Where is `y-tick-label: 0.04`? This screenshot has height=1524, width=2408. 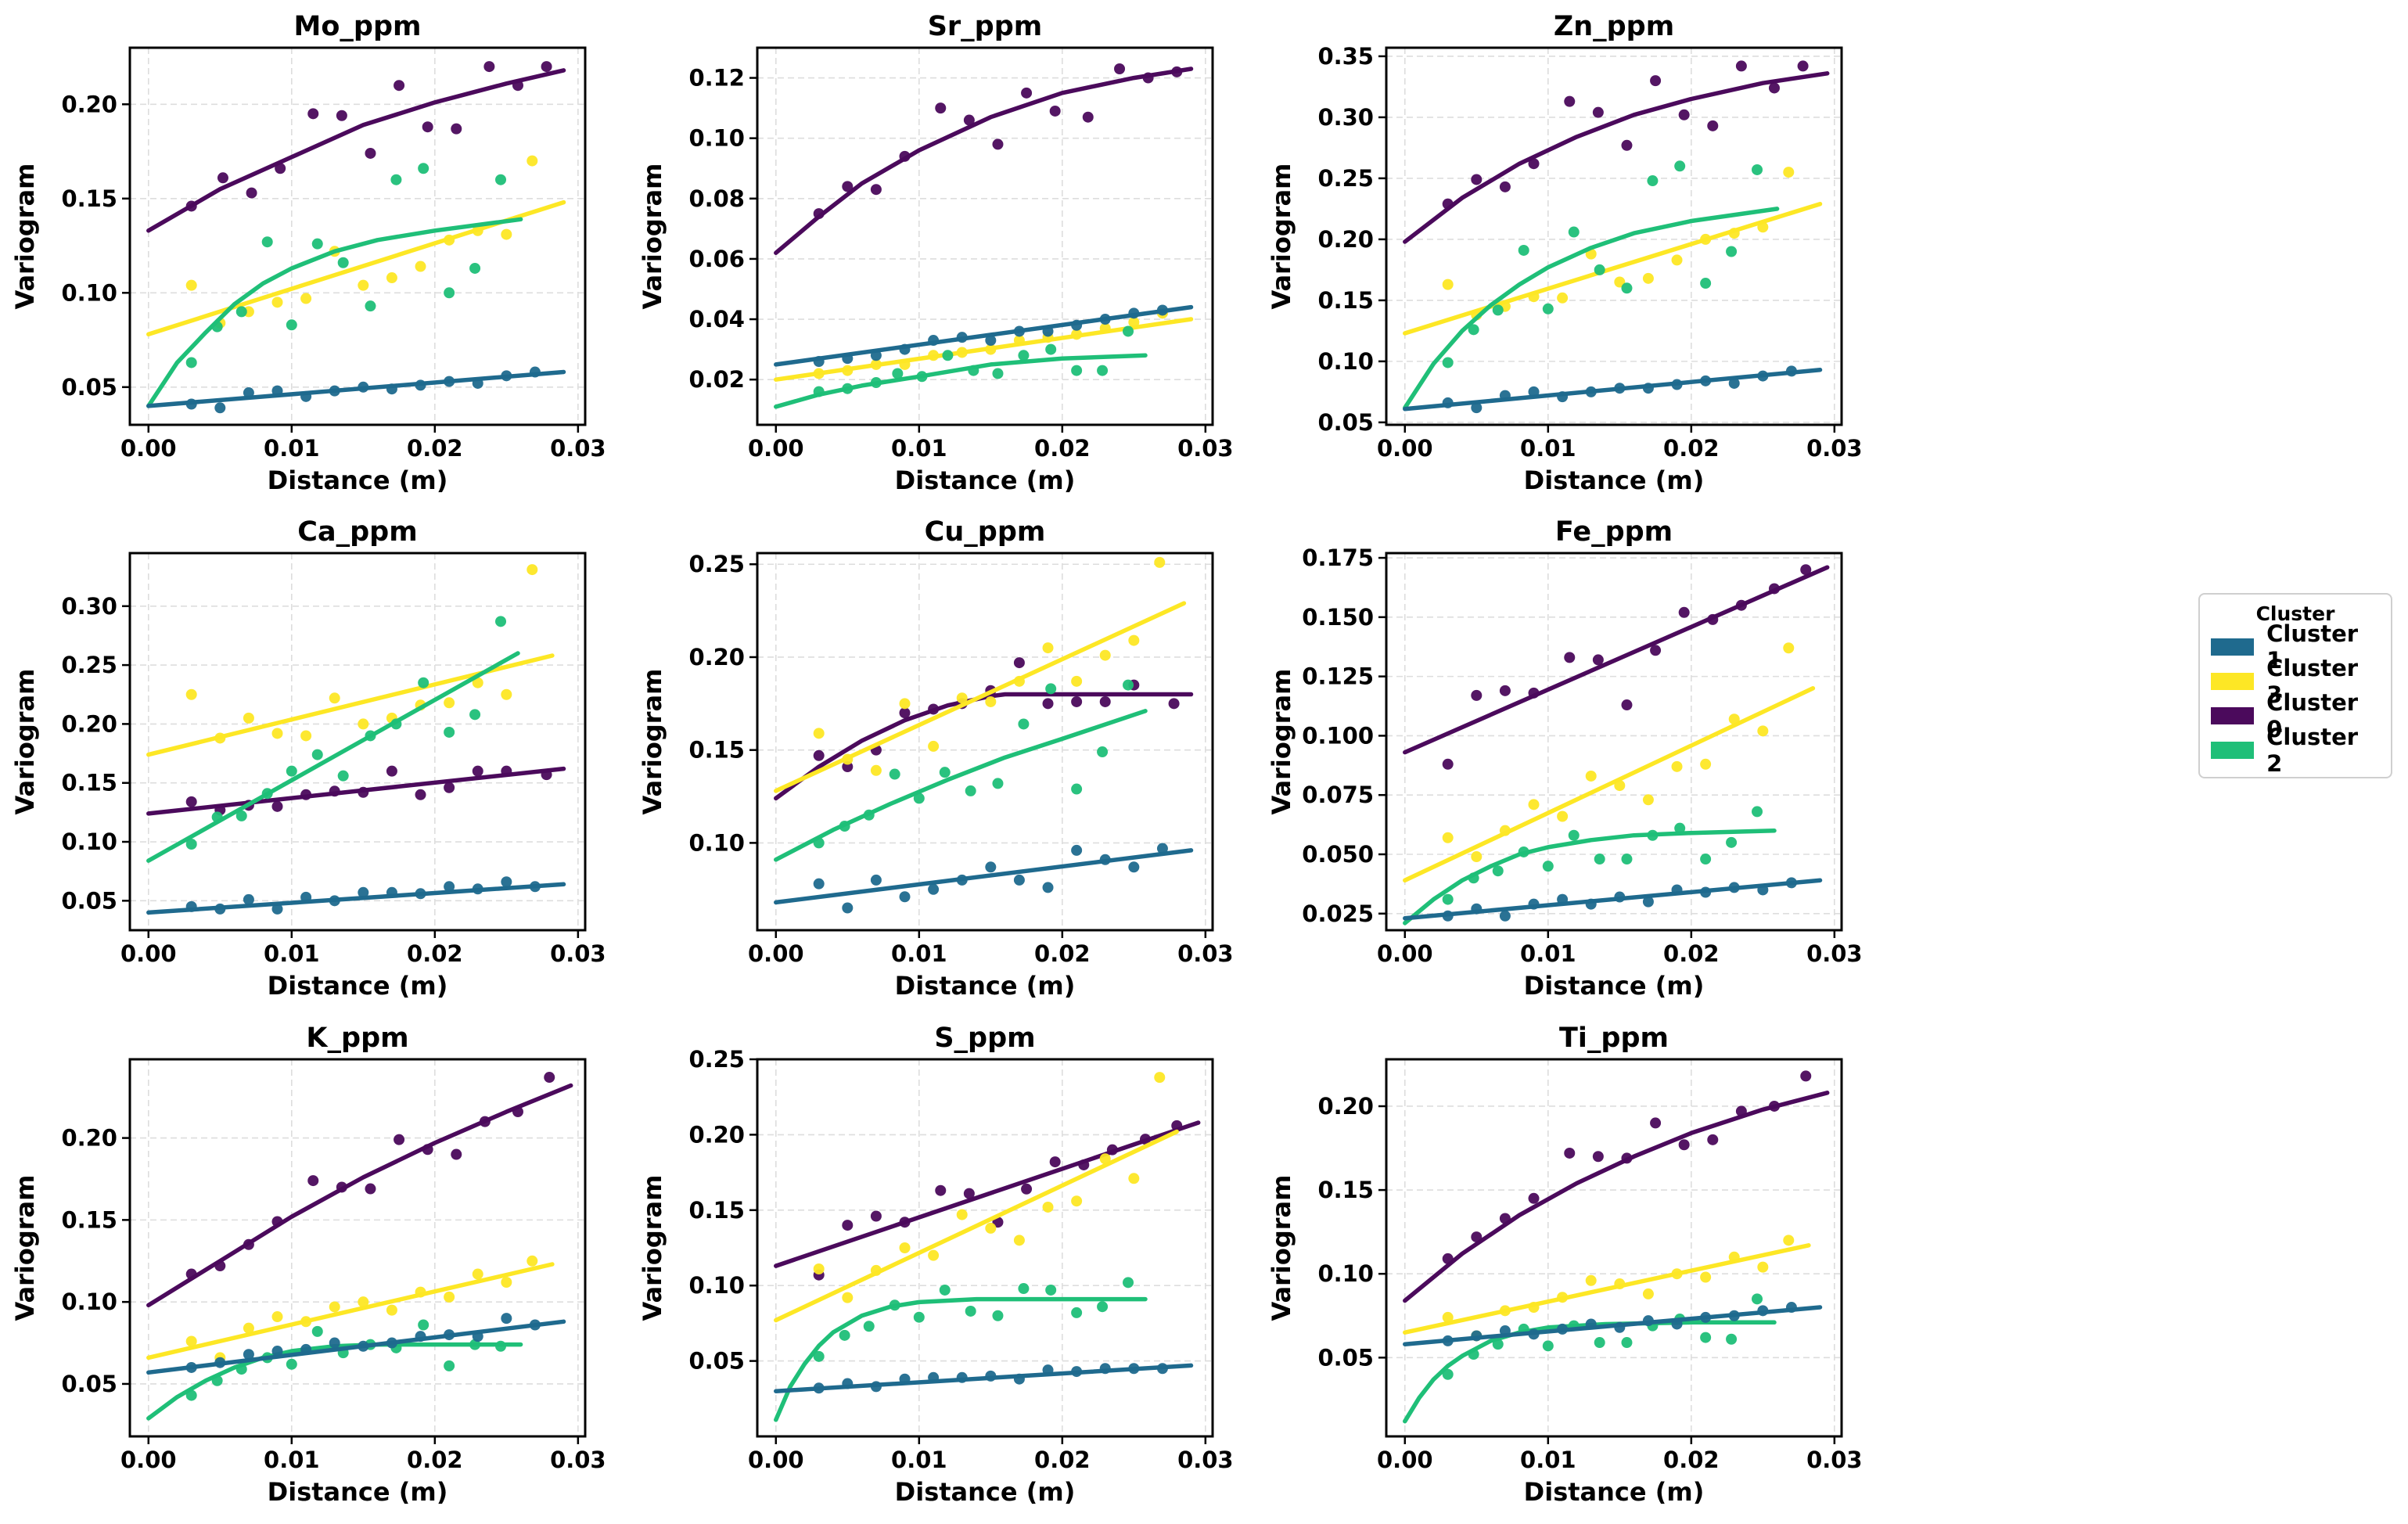 y-tick-label: 0.04 is located at coordinates (716, 319).